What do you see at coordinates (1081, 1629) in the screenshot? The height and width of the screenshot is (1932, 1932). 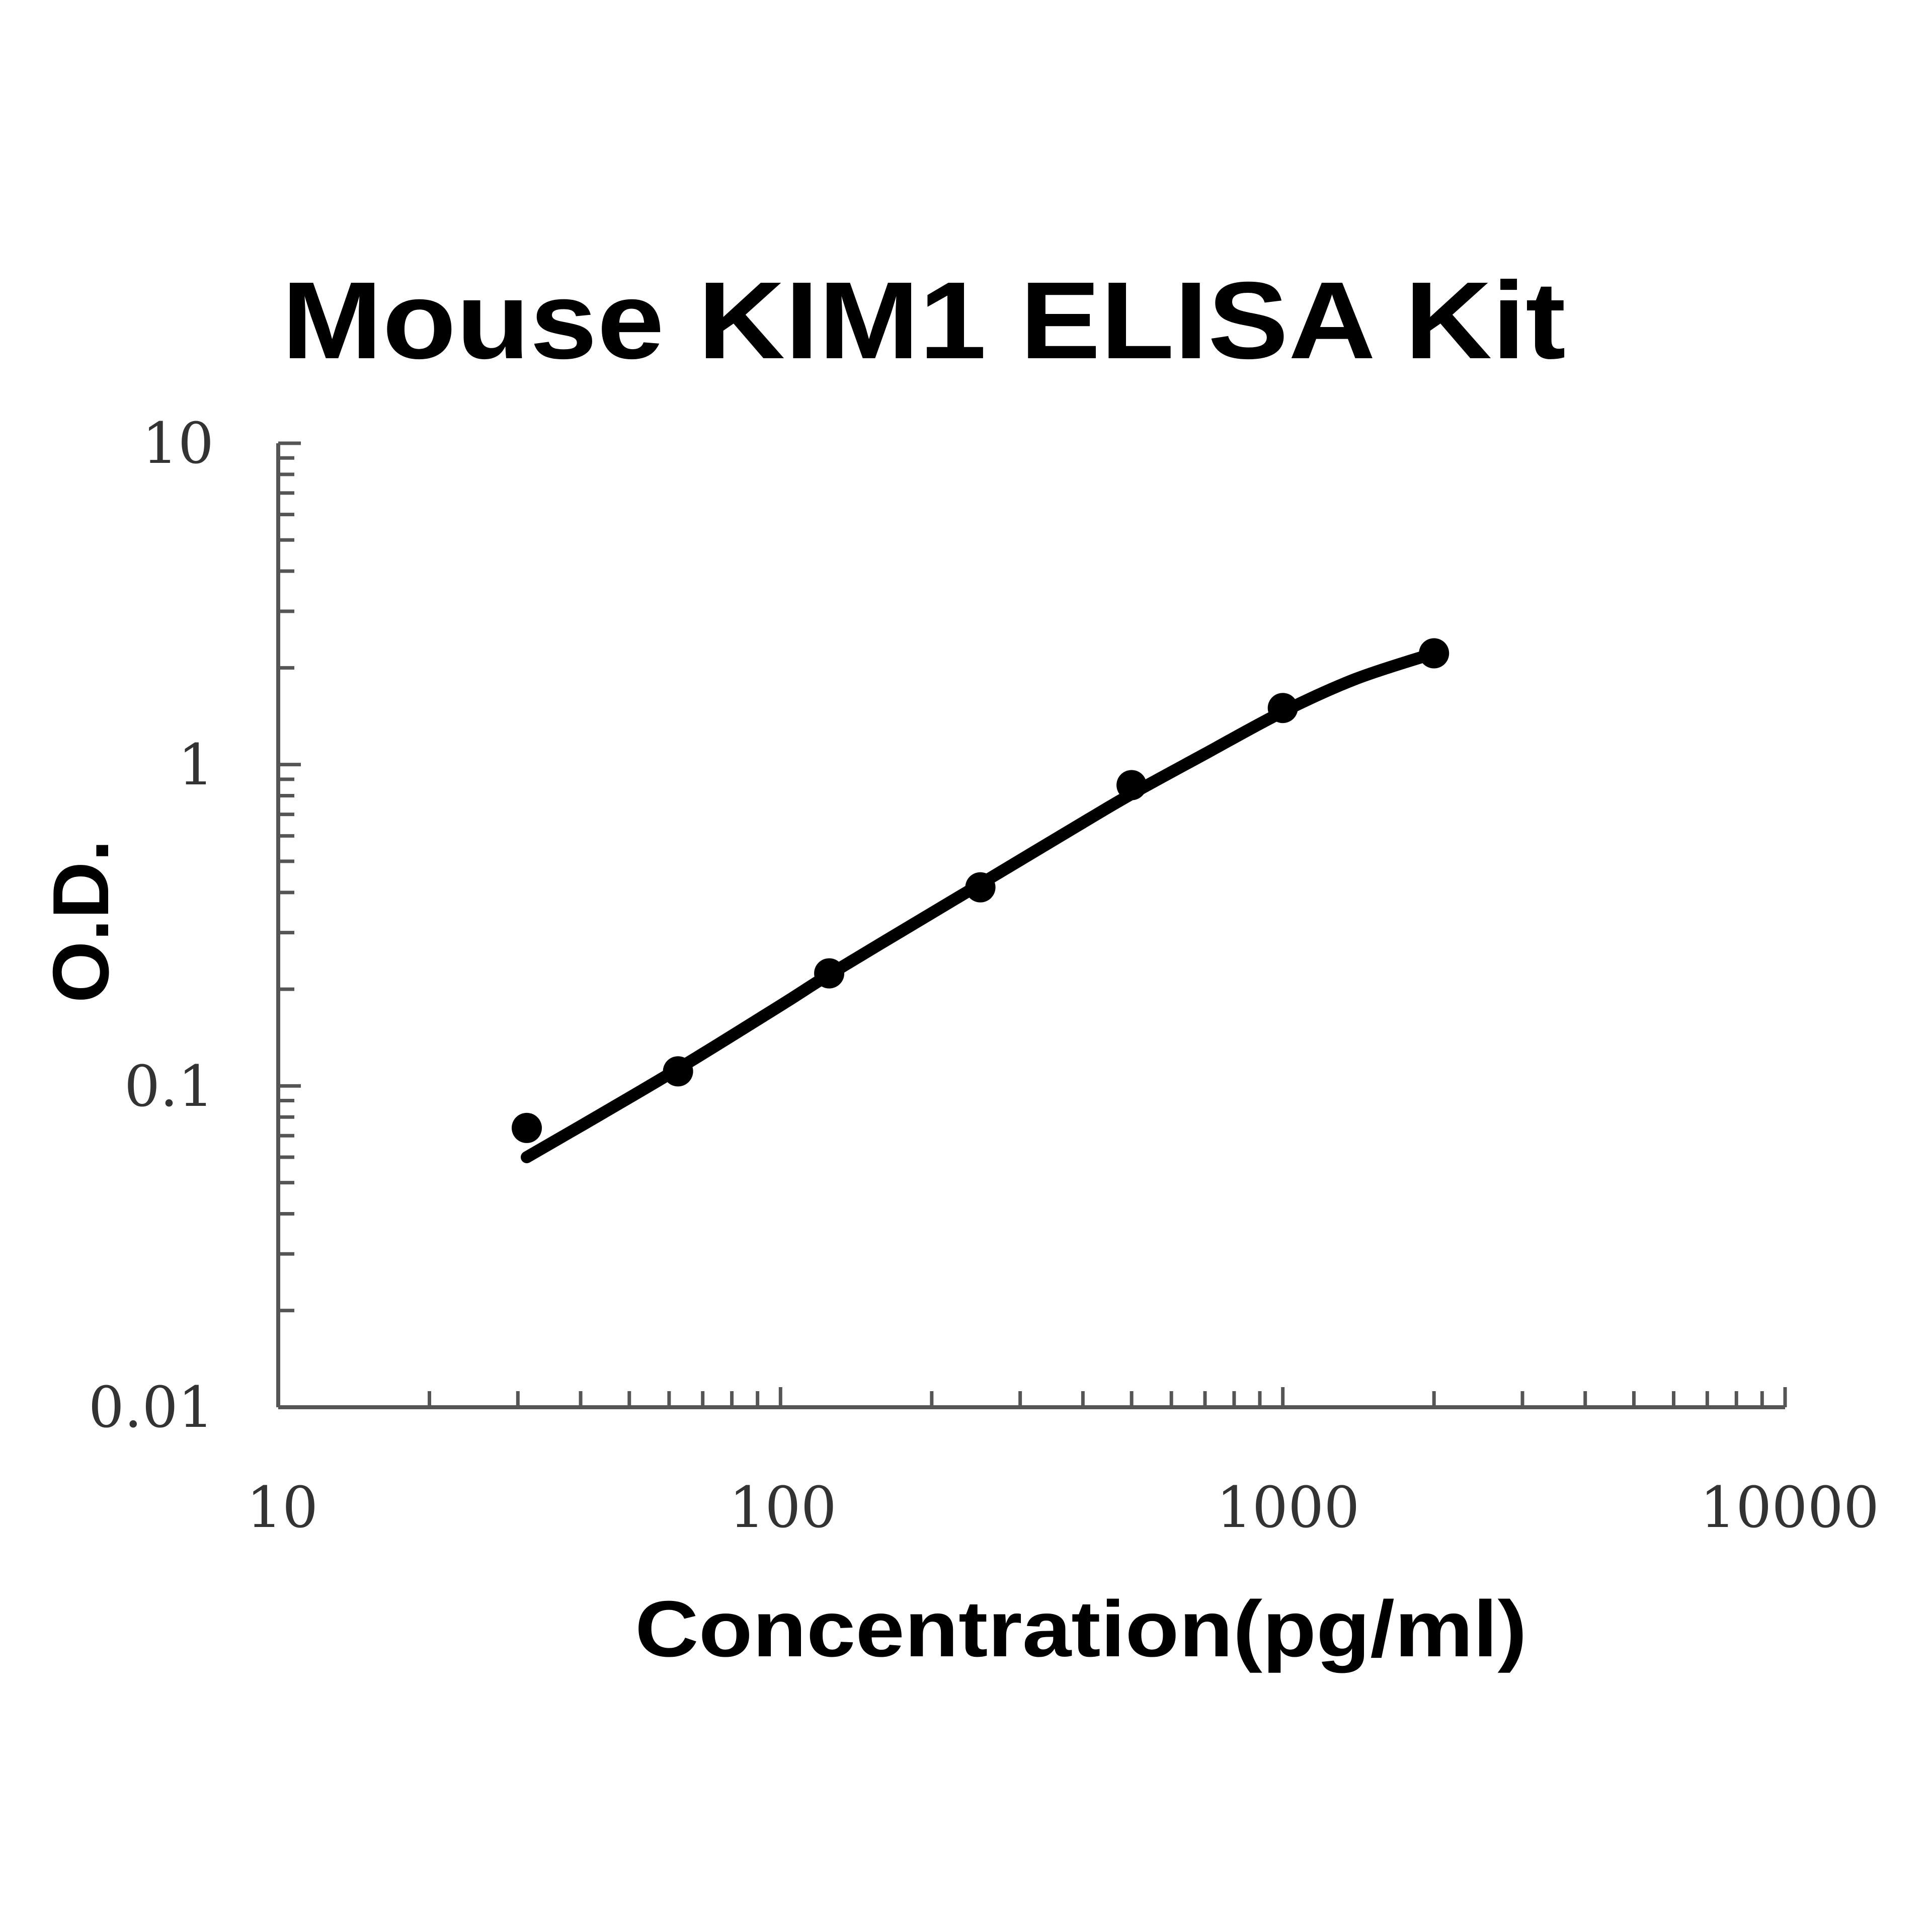 I see `x-axis-title: Concentration(pg/ml)` at bounding box center [1081, 1629].